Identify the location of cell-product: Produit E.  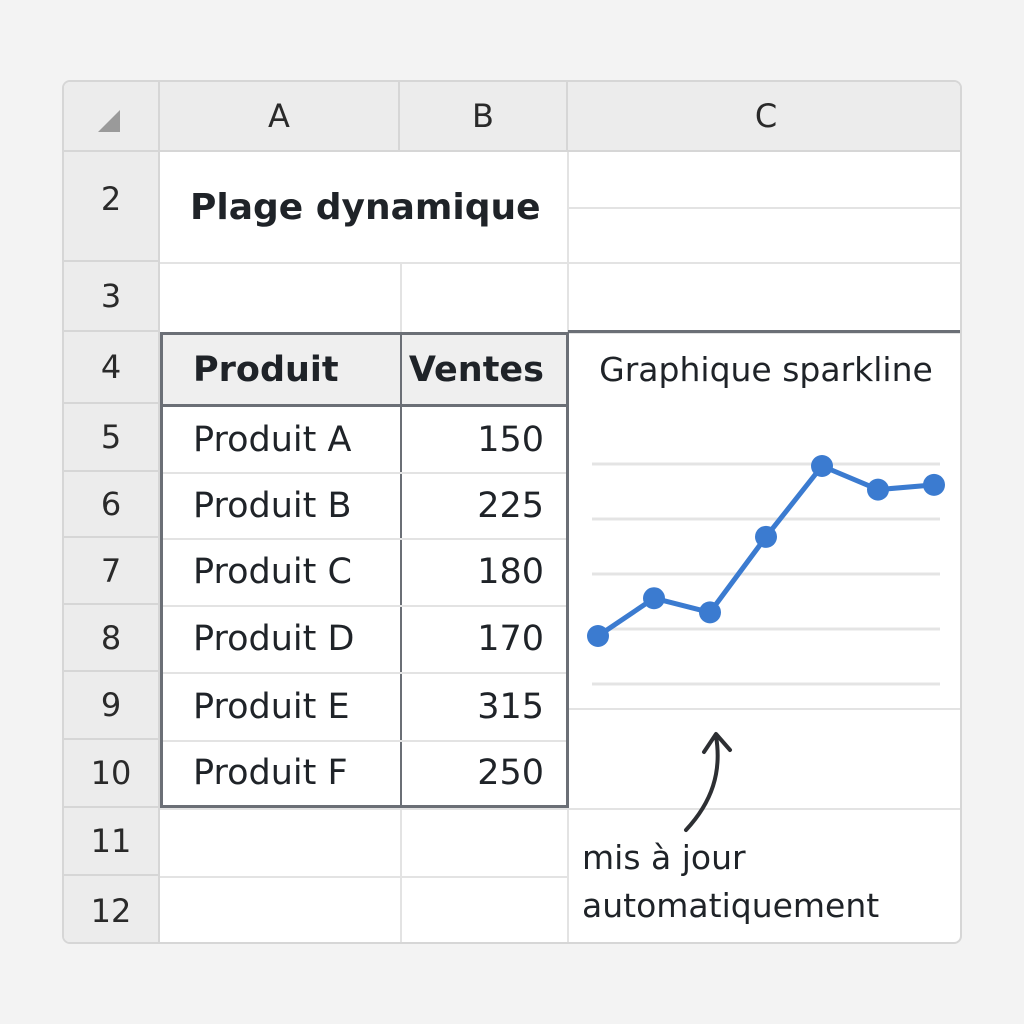
(271, 706).